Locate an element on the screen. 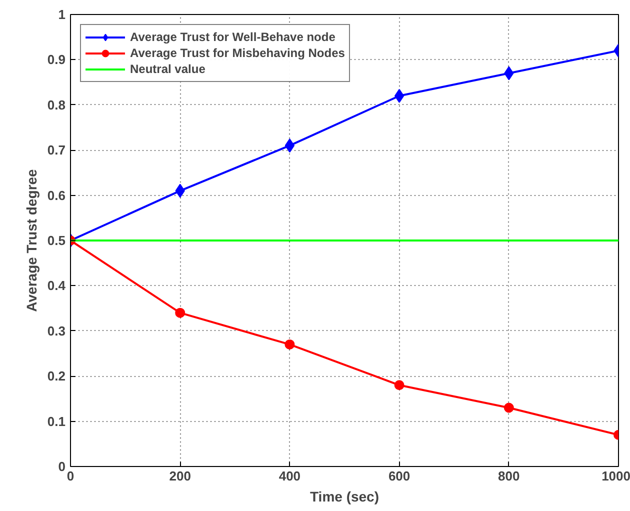  x-tick-label: 800 is located at coordinates (509, 476).